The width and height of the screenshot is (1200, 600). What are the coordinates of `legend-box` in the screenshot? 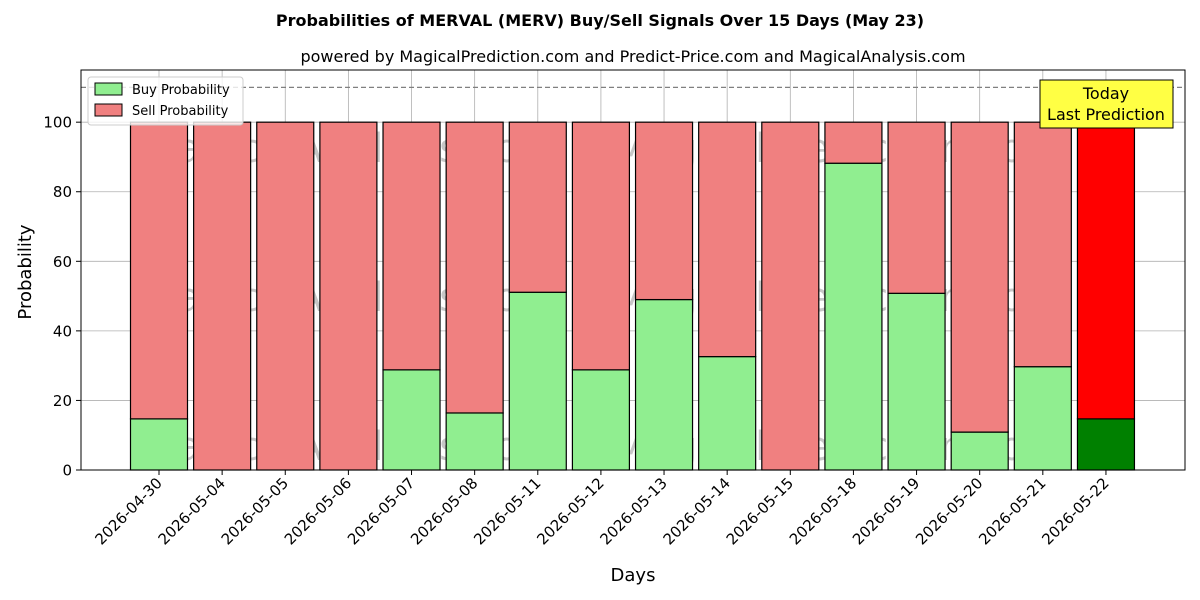 It's located at (165, 101).